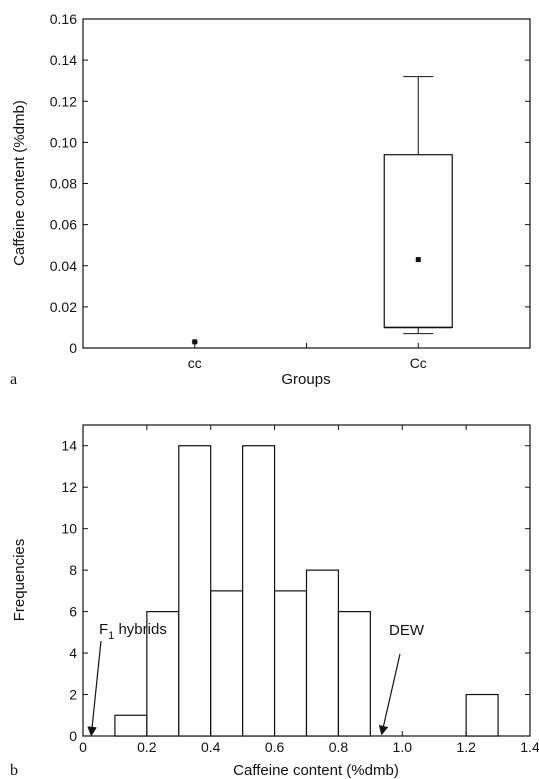 The image size is (539, 779). Describe the element at coordinates (94, 688) in the screenshot. I see `annotation-f1-arrow` at that location.